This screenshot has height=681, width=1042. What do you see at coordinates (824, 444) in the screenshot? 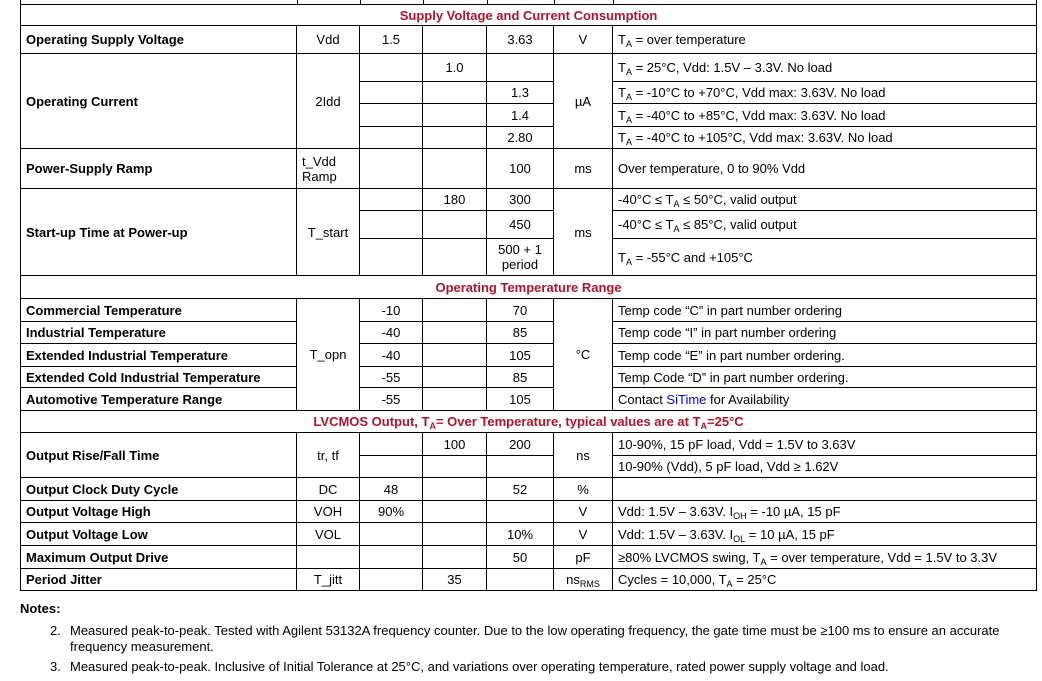
I see `condition: 10-90%, 15 pF load, Vdd = 1.5V to 3.63V` at bounding box center [824, 444].